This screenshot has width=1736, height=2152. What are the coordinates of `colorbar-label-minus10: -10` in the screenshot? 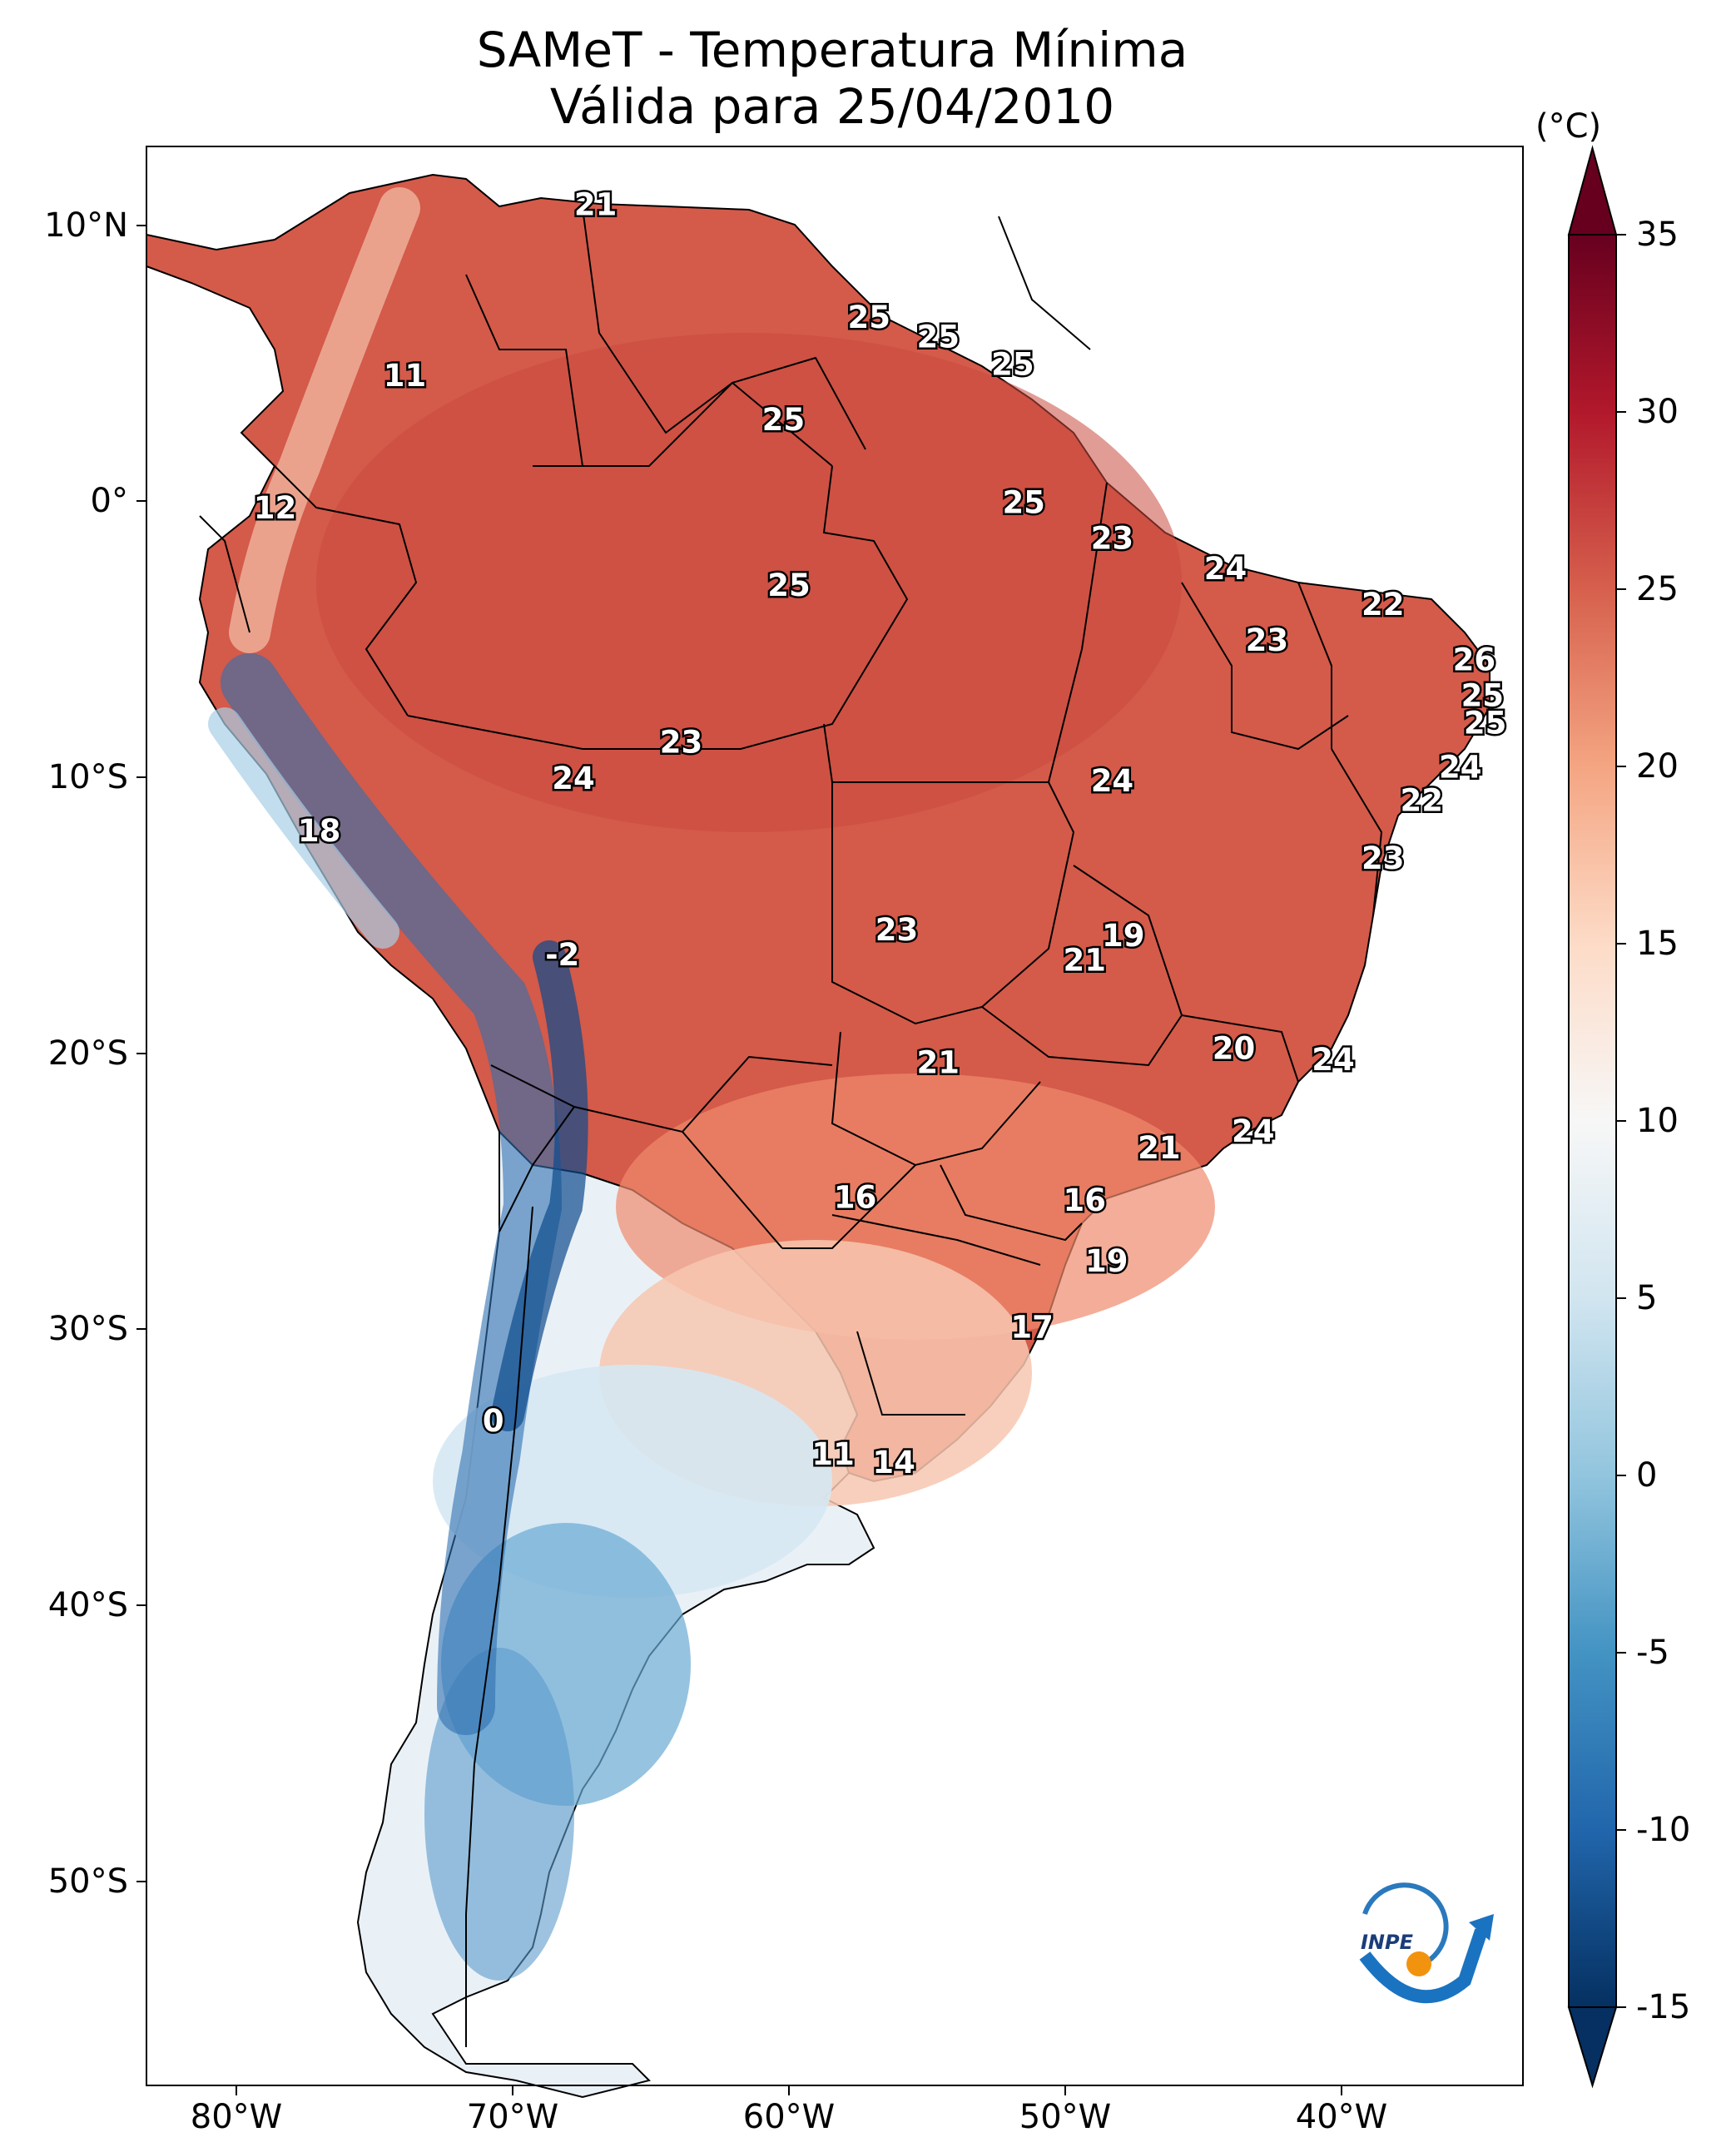 It's located at (1663, 1830).